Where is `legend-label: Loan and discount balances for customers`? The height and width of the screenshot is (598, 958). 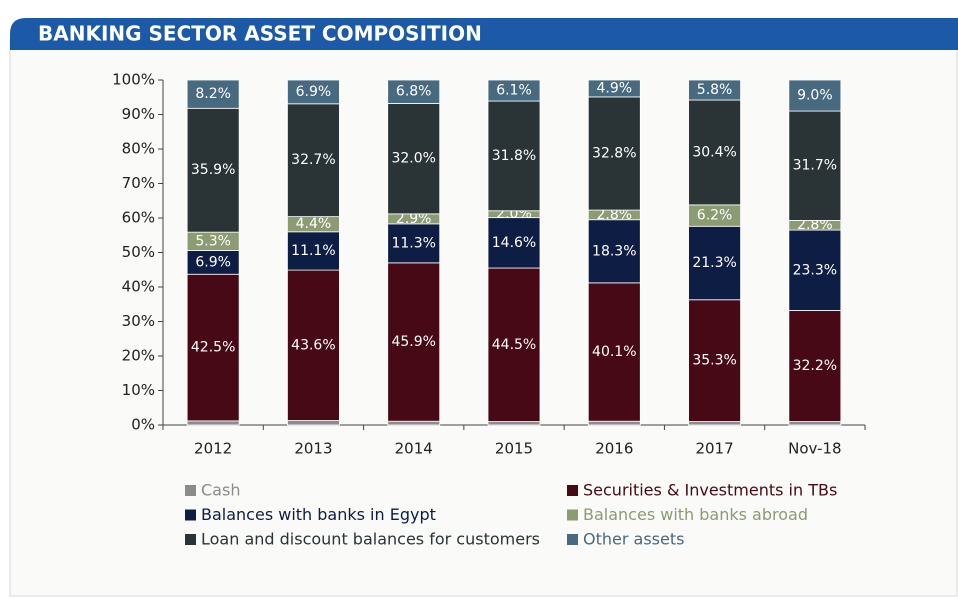 legend-label: Loan and discount balances for customers is located at coordinates (370, 539).